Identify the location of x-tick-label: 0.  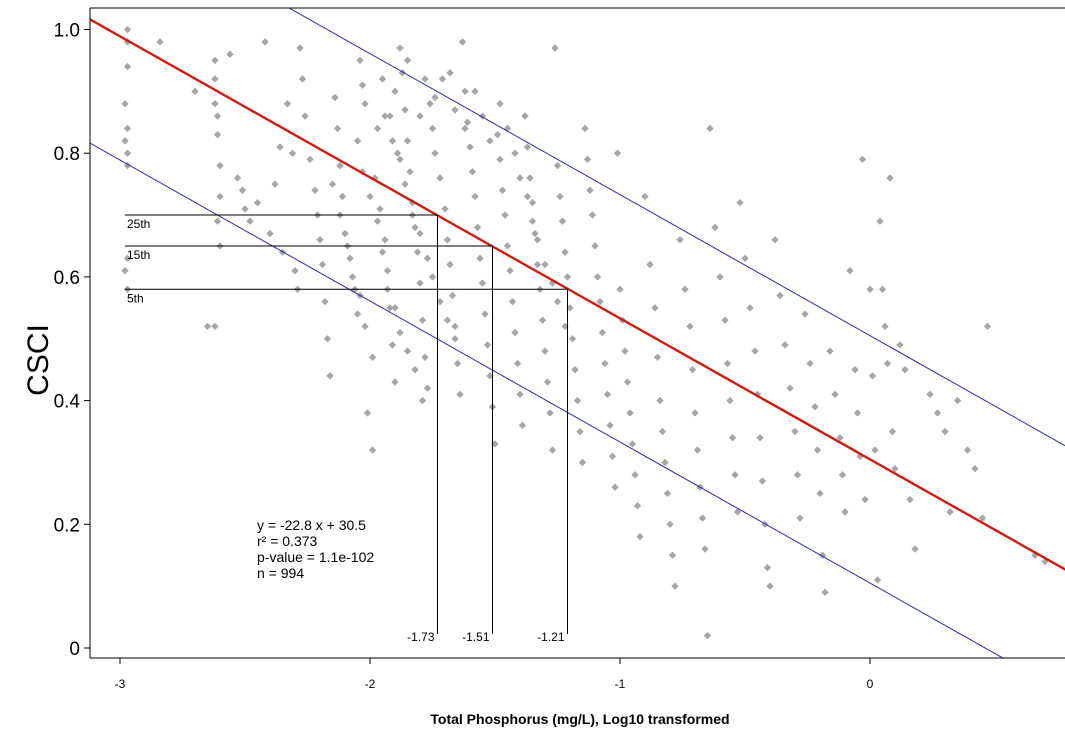
(870, 684).